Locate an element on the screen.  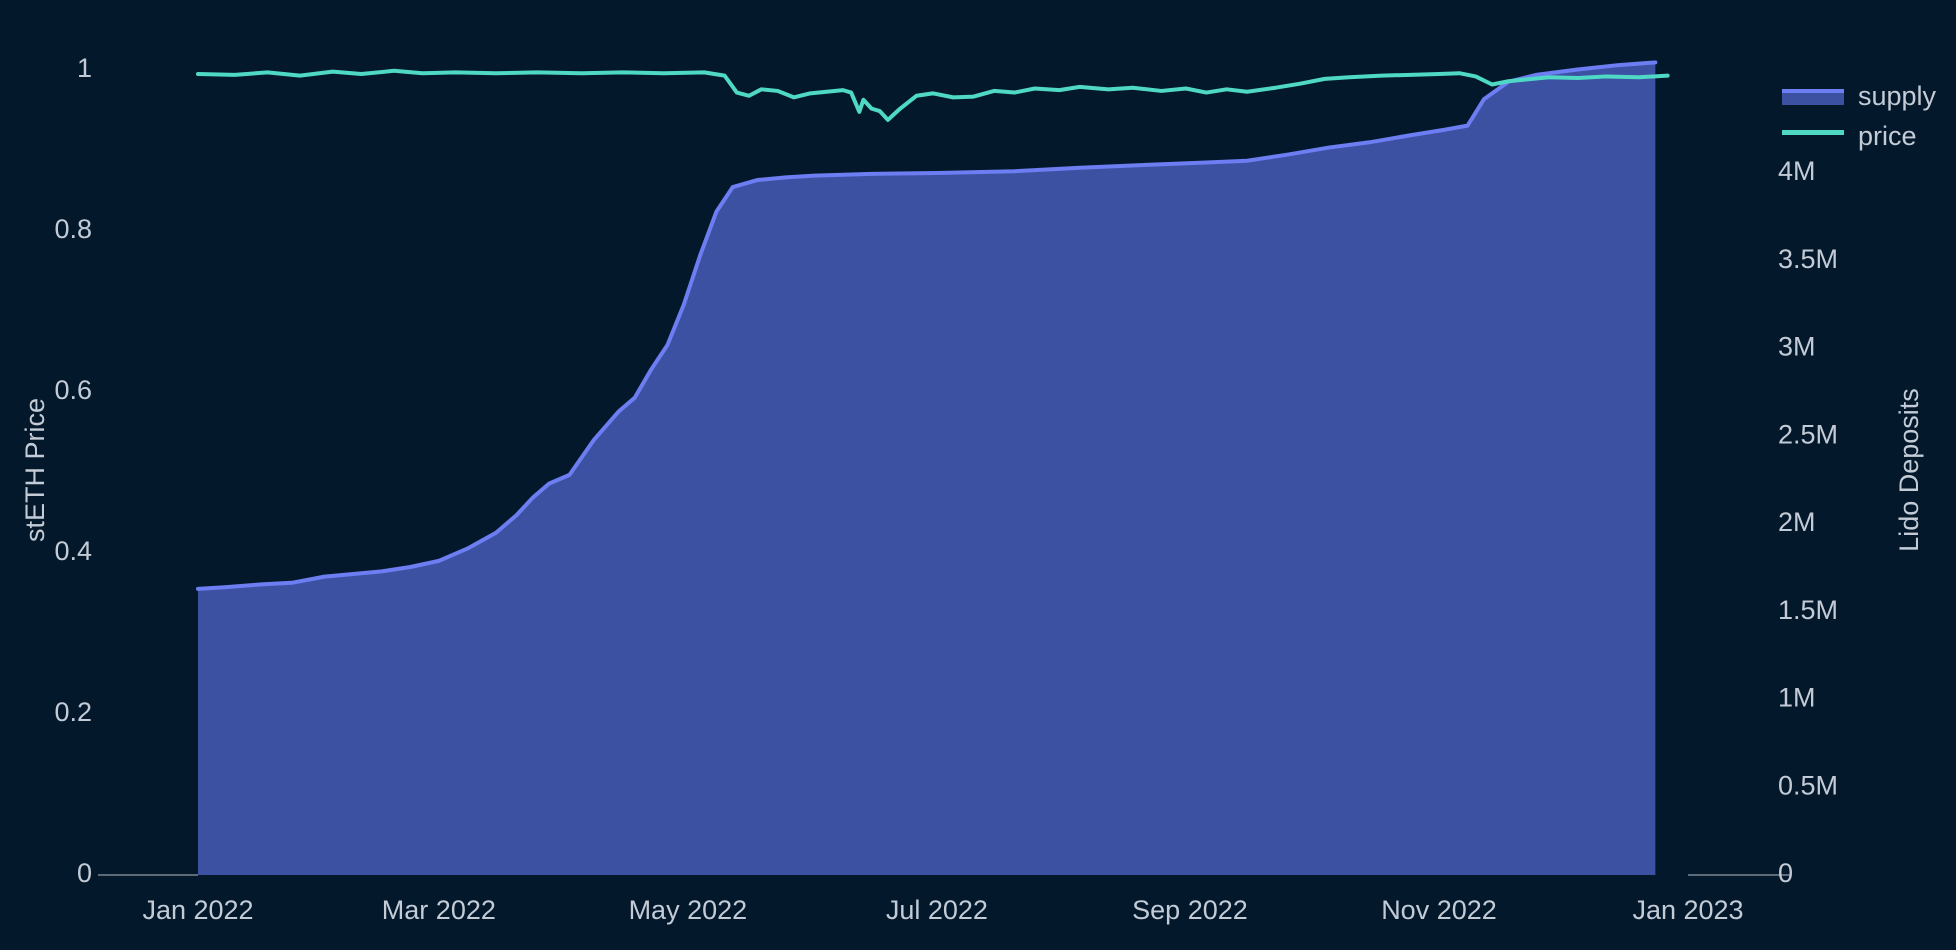
legend-label-supply: supply is located at coordinates (1897, 96).